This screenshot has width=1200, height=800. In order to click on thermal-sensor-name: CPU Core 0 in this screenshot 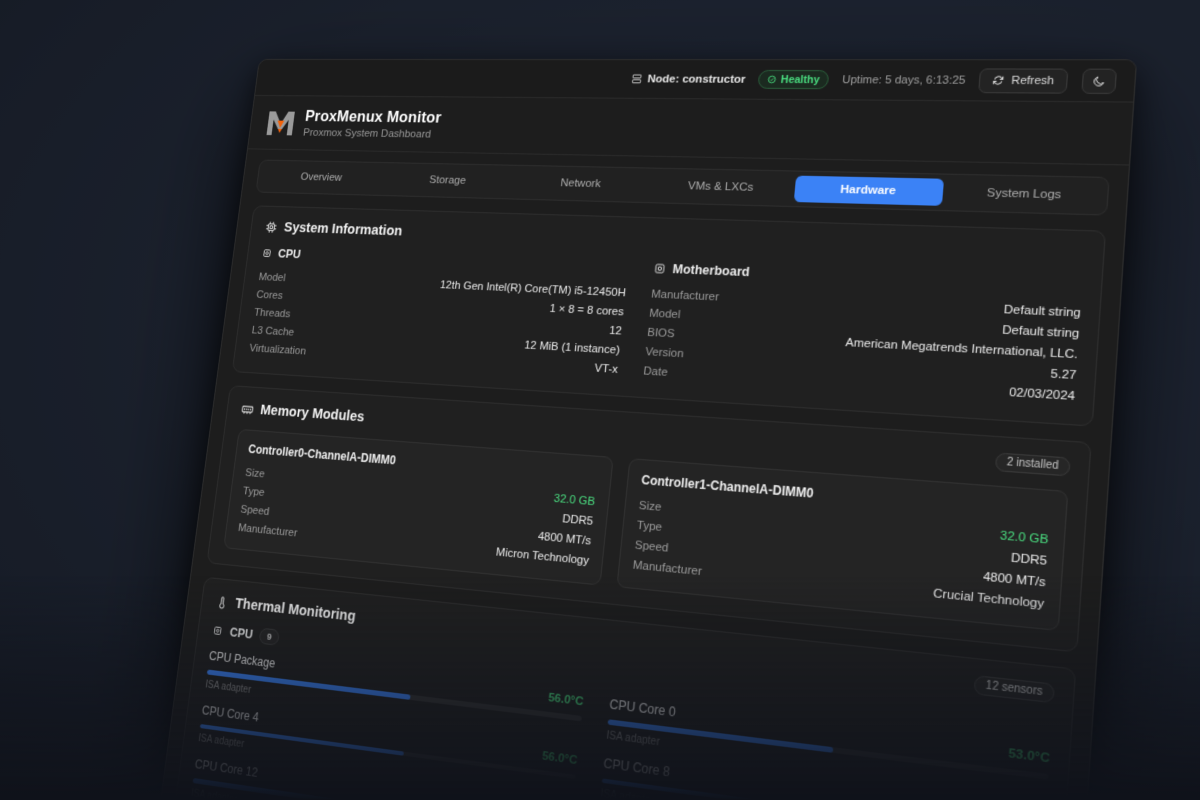, I will do `click(642, 708)`.